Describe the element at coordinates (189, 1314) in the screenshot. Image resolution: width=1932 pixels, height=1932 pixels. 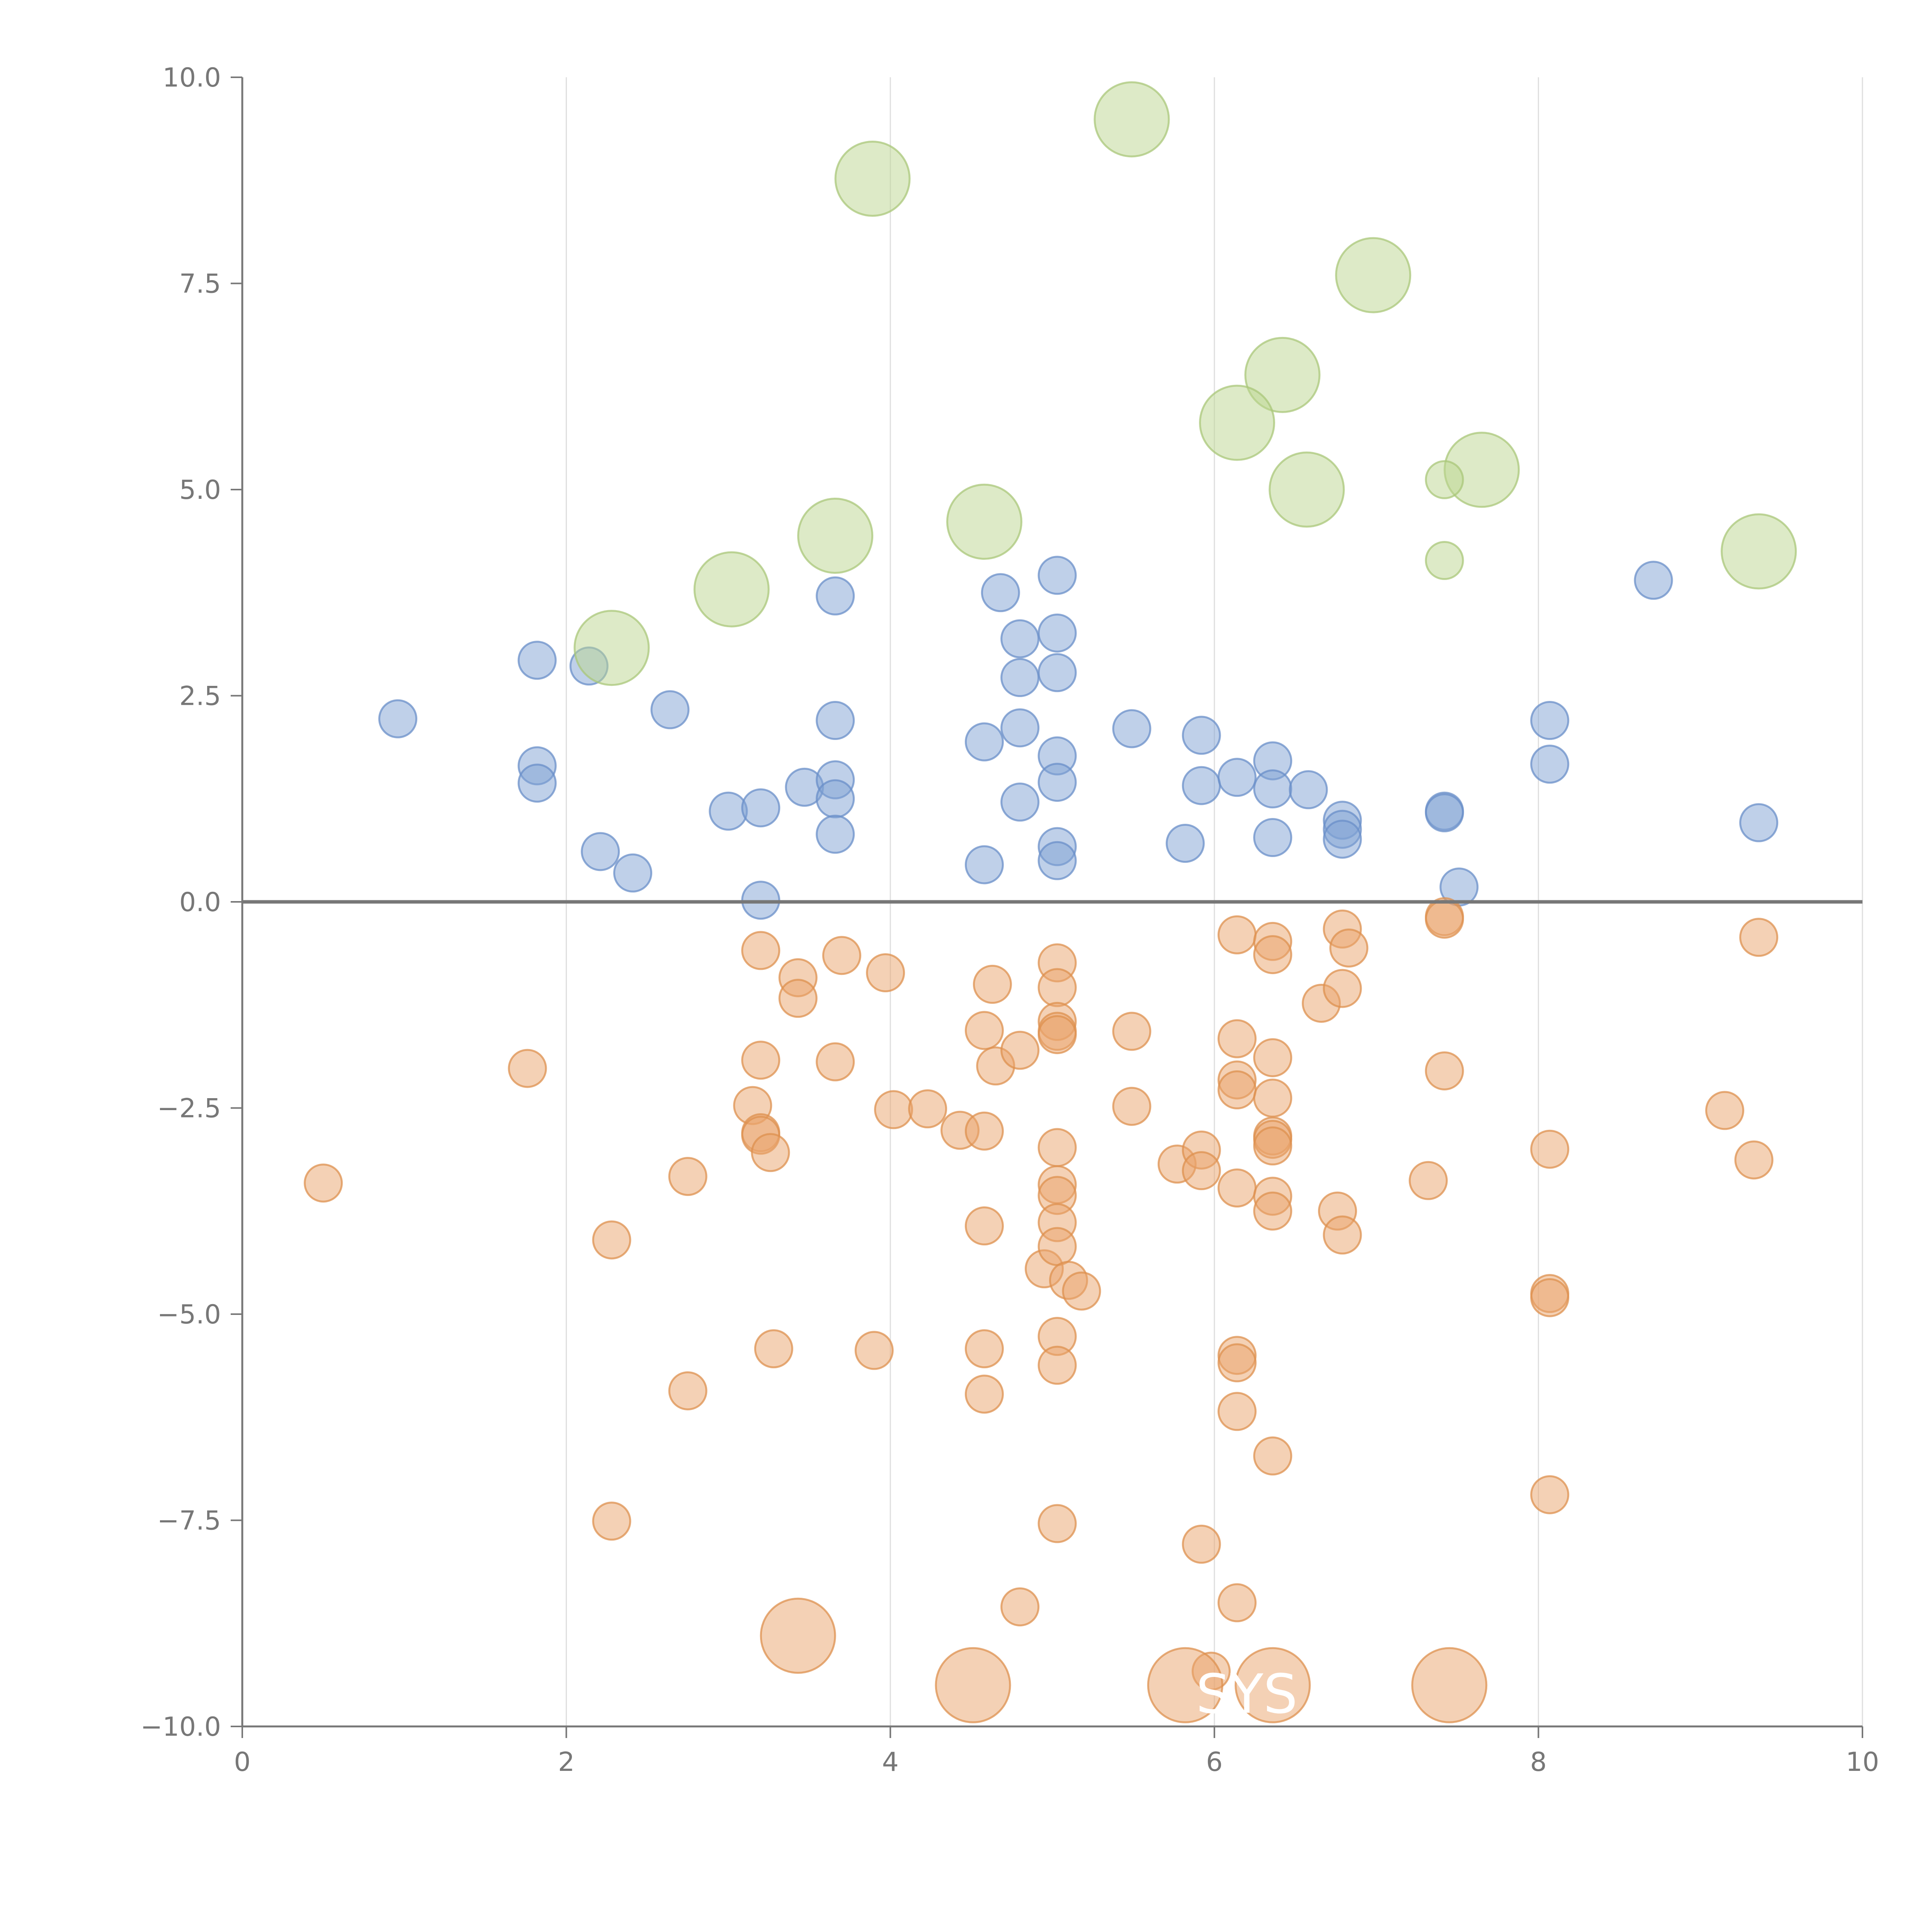
I see `y-tick-label: −5.0` at that location.